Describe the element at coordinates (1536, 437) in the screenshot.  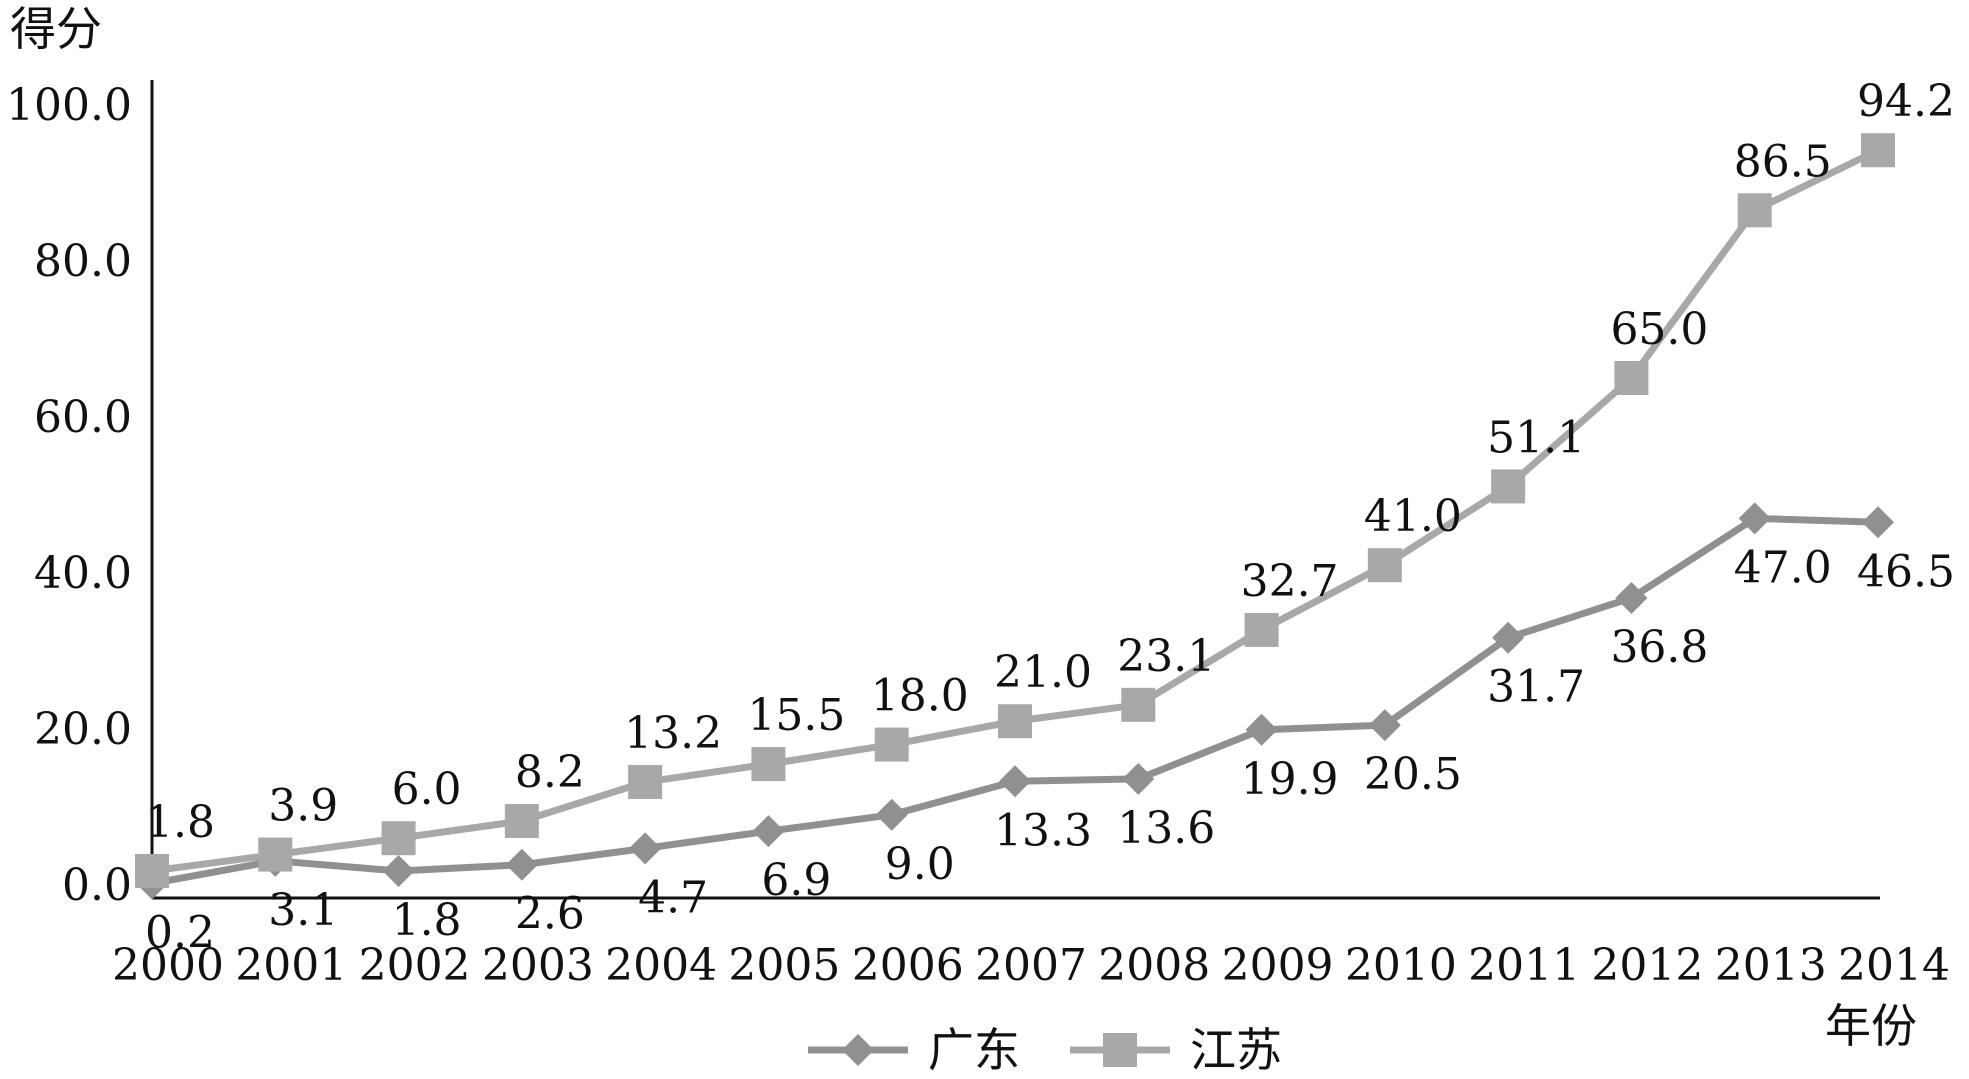
I see `data-label-jiangsu: 51.1` at that location.